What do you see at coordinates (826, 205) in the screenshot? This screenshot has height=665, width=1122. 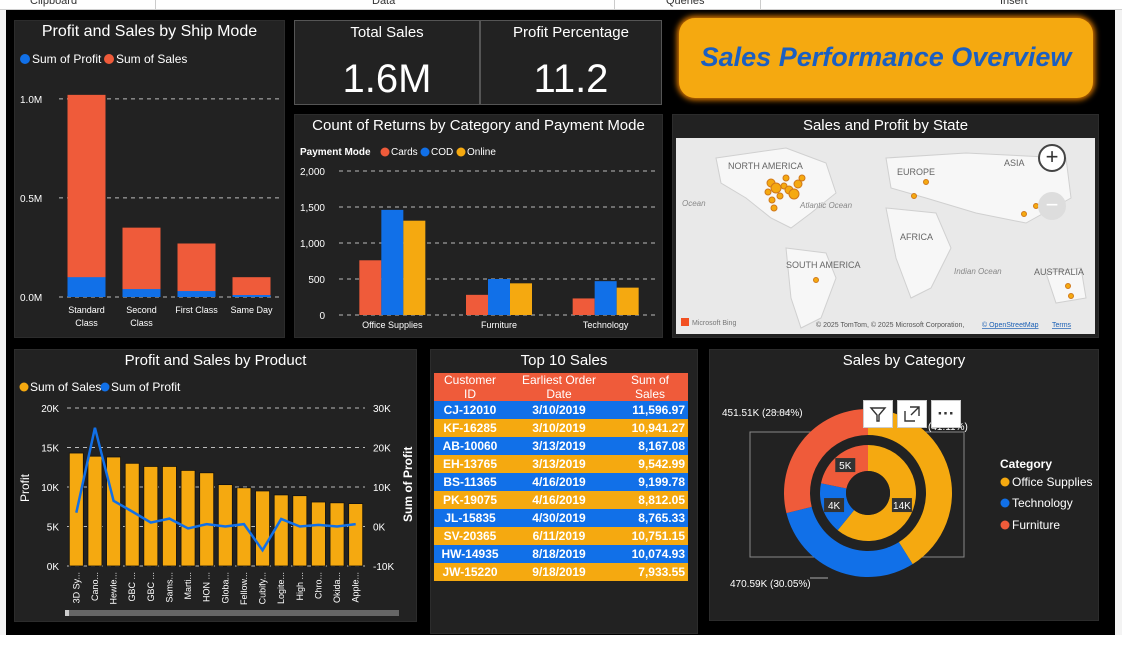 I see `map-label-atlantic: Atlantic Ocean` at bounding box center [826, 205].